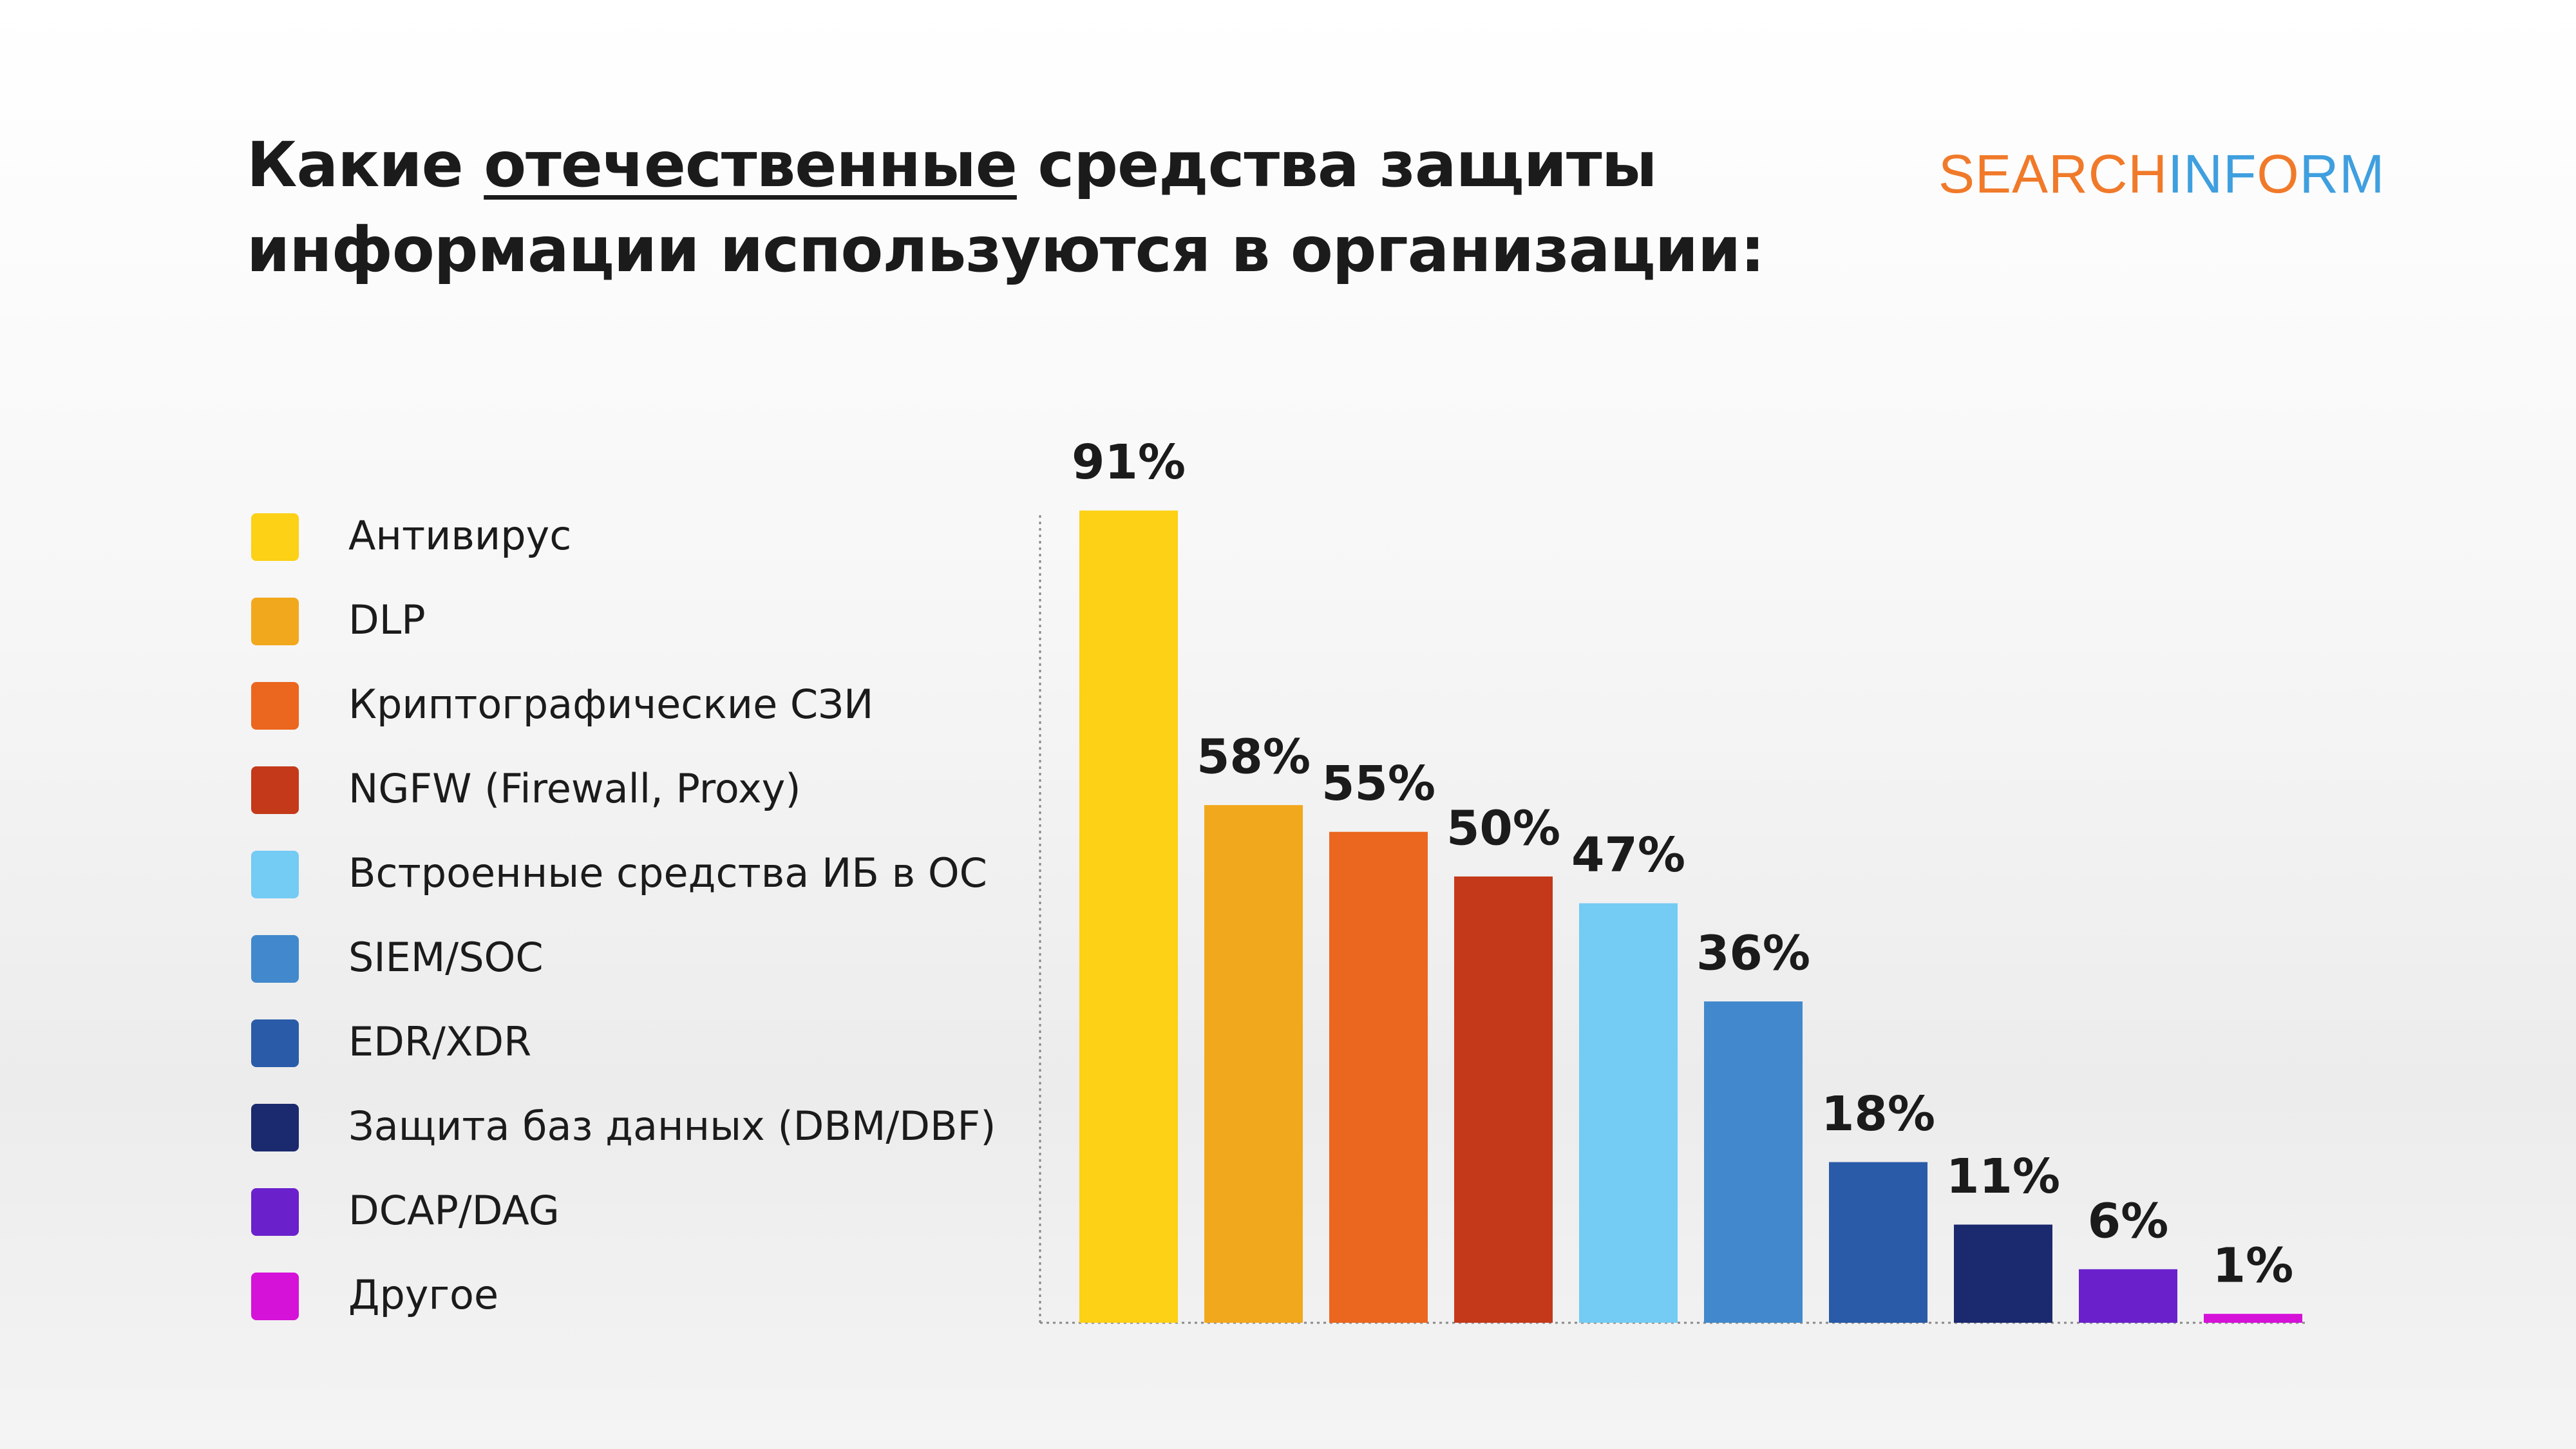 The image size is (2576, 1449). Describe the element at coordinates (672, 1126) in the screenshot. I see `legend-label: Защита баз данных (DBM/DBF)` at that location.